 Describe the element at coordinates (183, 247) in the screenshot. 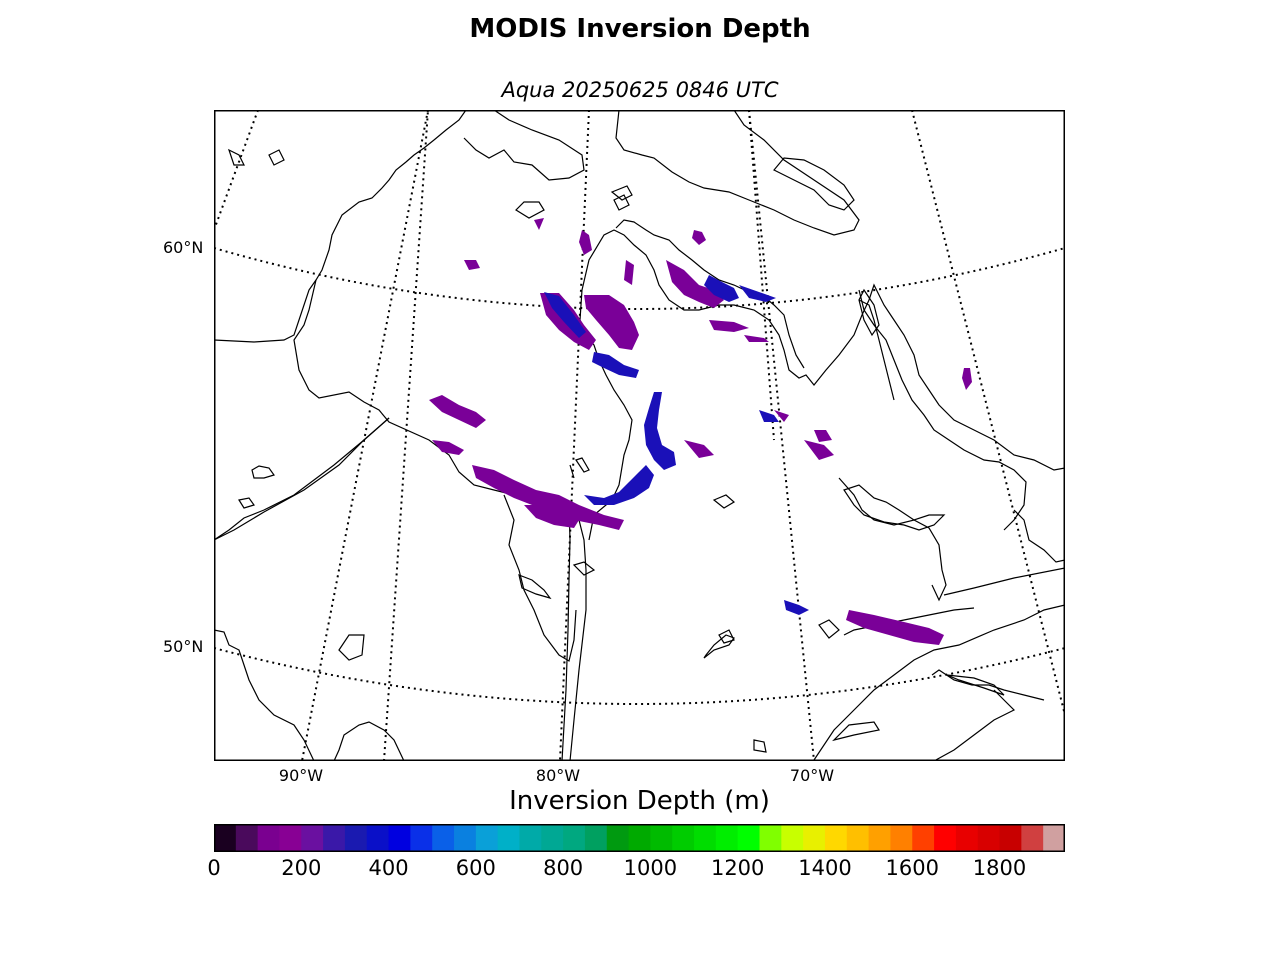

I see `lat-label-60n: 60°N` at that location.